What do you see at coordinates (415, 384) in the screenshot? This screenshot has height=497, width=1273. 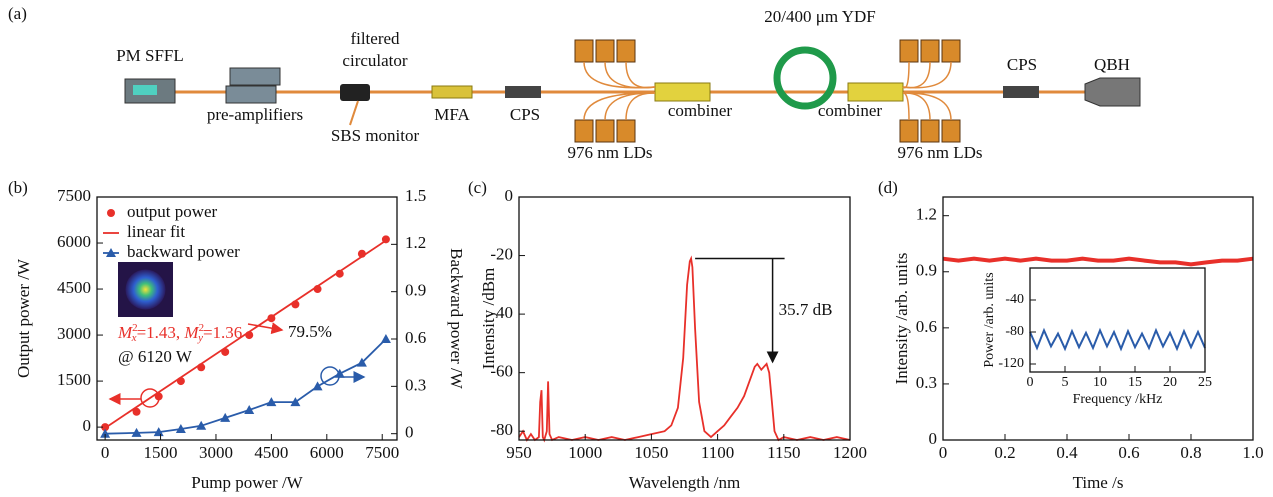 I see `y2-tick-label: 0.3` at bounding box center [415, 384].